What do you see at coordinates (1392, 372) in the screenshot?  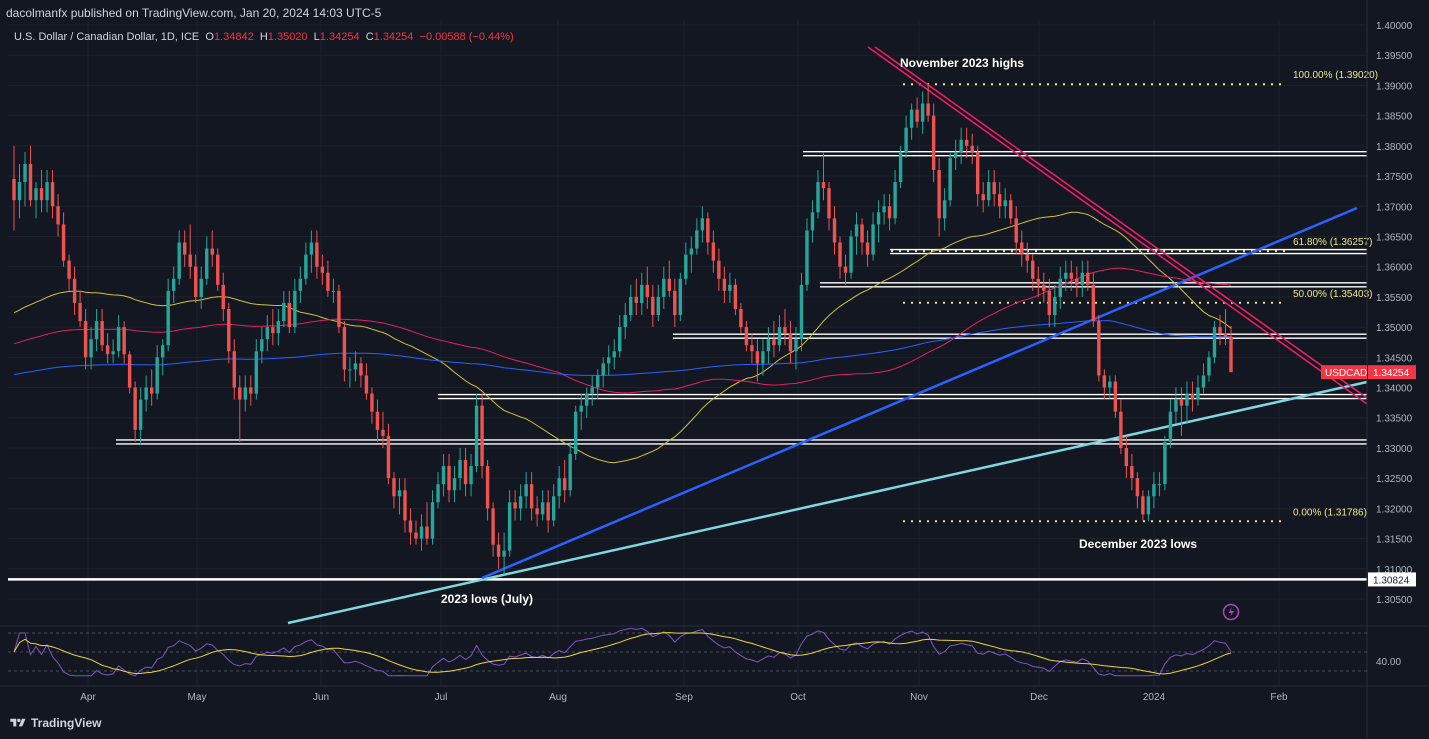 I see `price-badge` at bounding box center [1392, 372].